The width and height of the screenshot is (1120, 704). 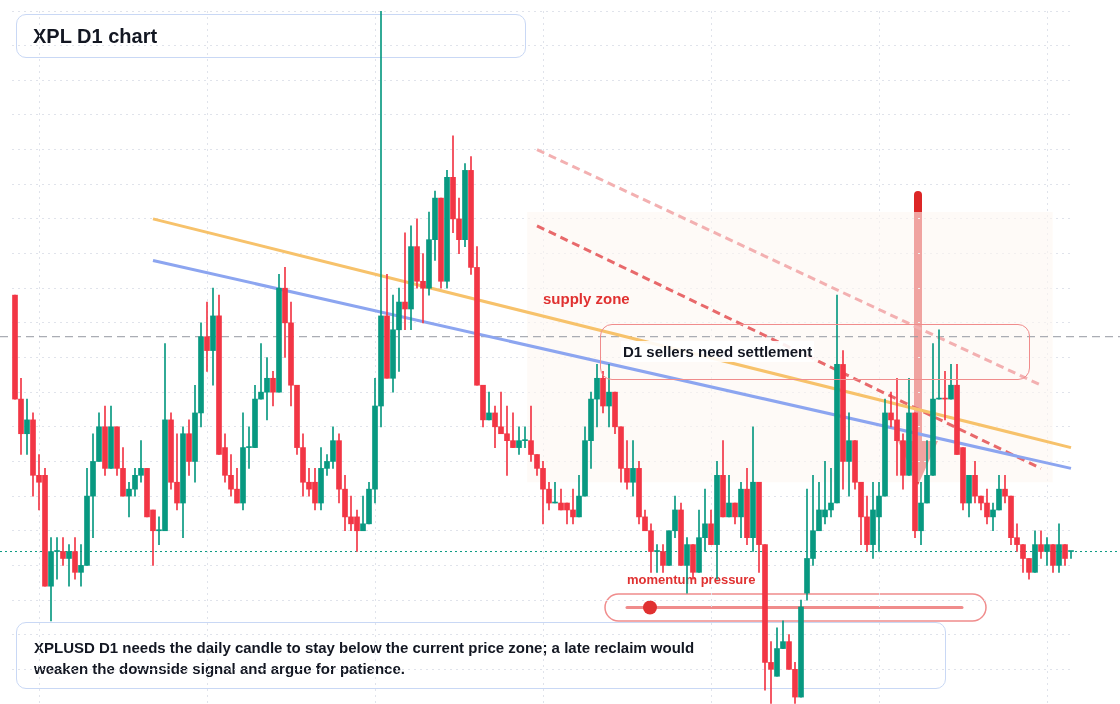 I want to click on text: XPL D1 chart, so click(x=271, y=36).